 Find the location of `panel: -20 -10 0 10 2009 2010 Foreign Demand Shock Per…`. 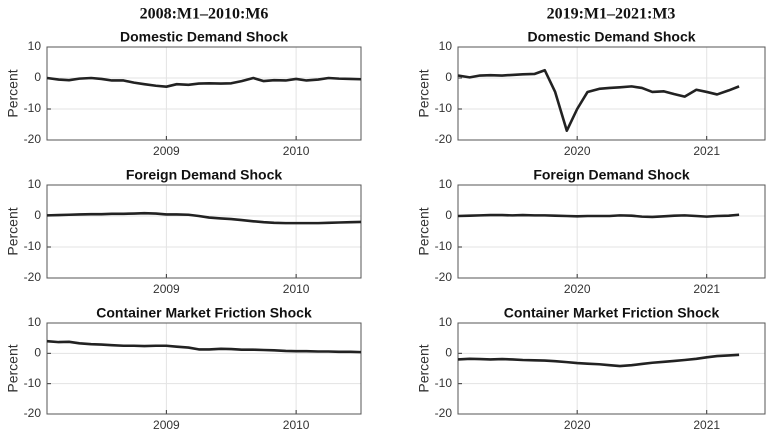

panel: -20 -10 0 10 2009 2010 Foreign Demand Shock Per… is located at coordinates (183, 231).